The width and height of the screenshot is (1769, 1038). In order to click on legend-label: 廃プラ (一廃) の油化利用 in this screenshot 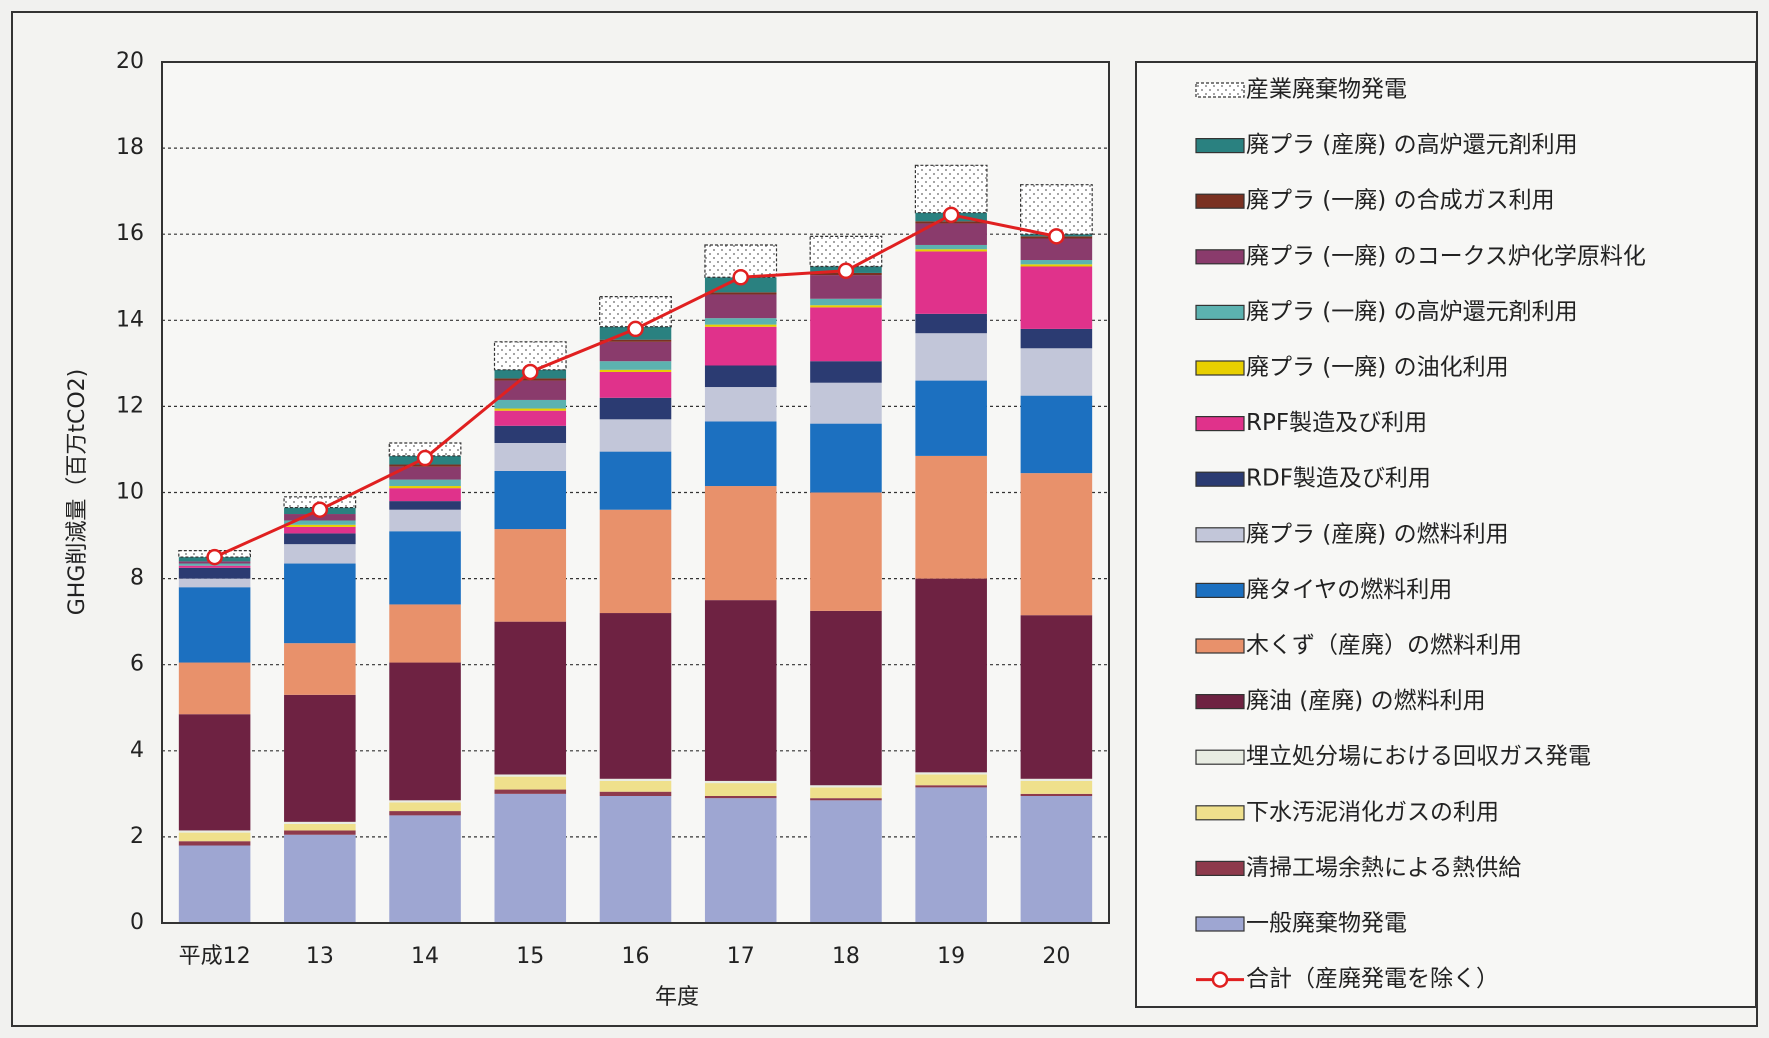, I will do `click(1377, 368)`.